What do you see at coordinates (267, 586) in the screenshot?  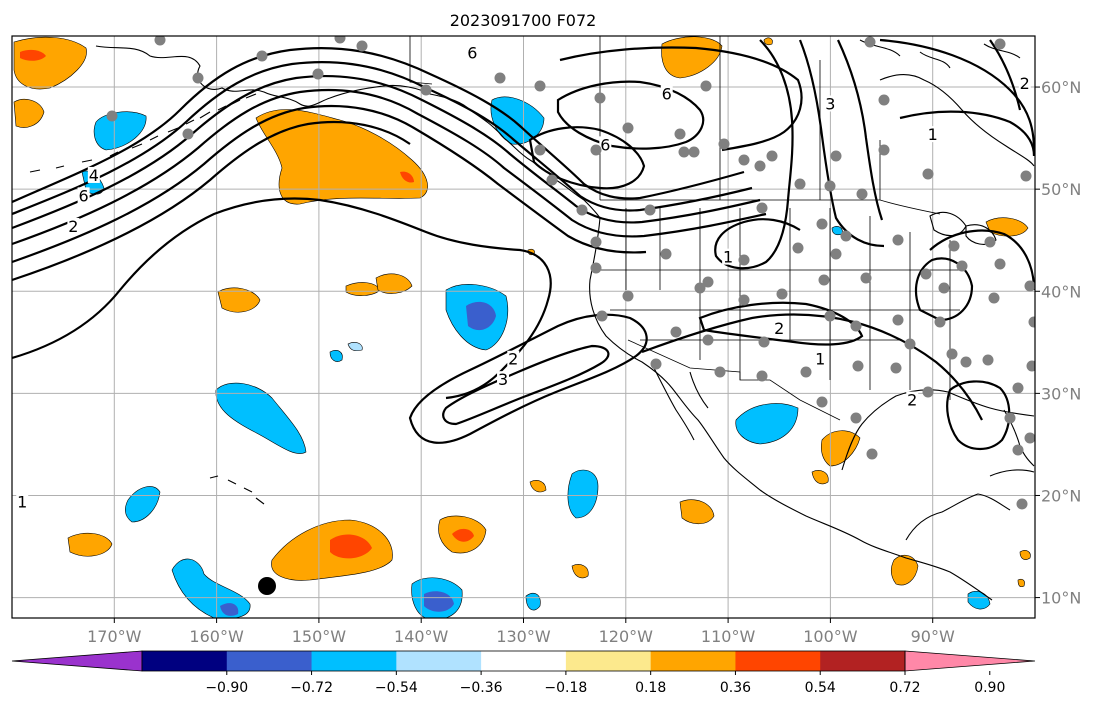 I see `storm-marker` at bounding box center [267, 586].